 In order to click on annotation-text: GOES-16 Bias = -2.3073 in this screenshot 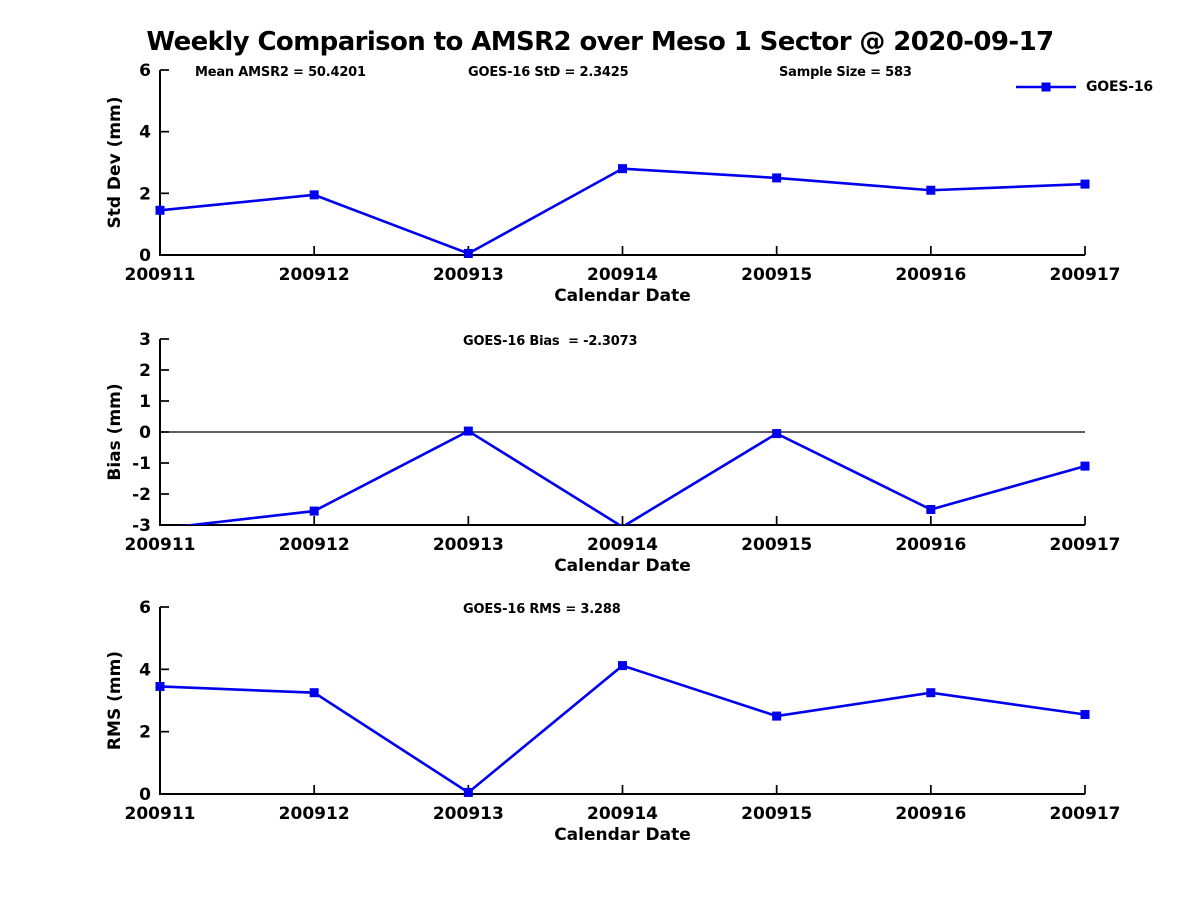, I will do `click(550, 341)`.